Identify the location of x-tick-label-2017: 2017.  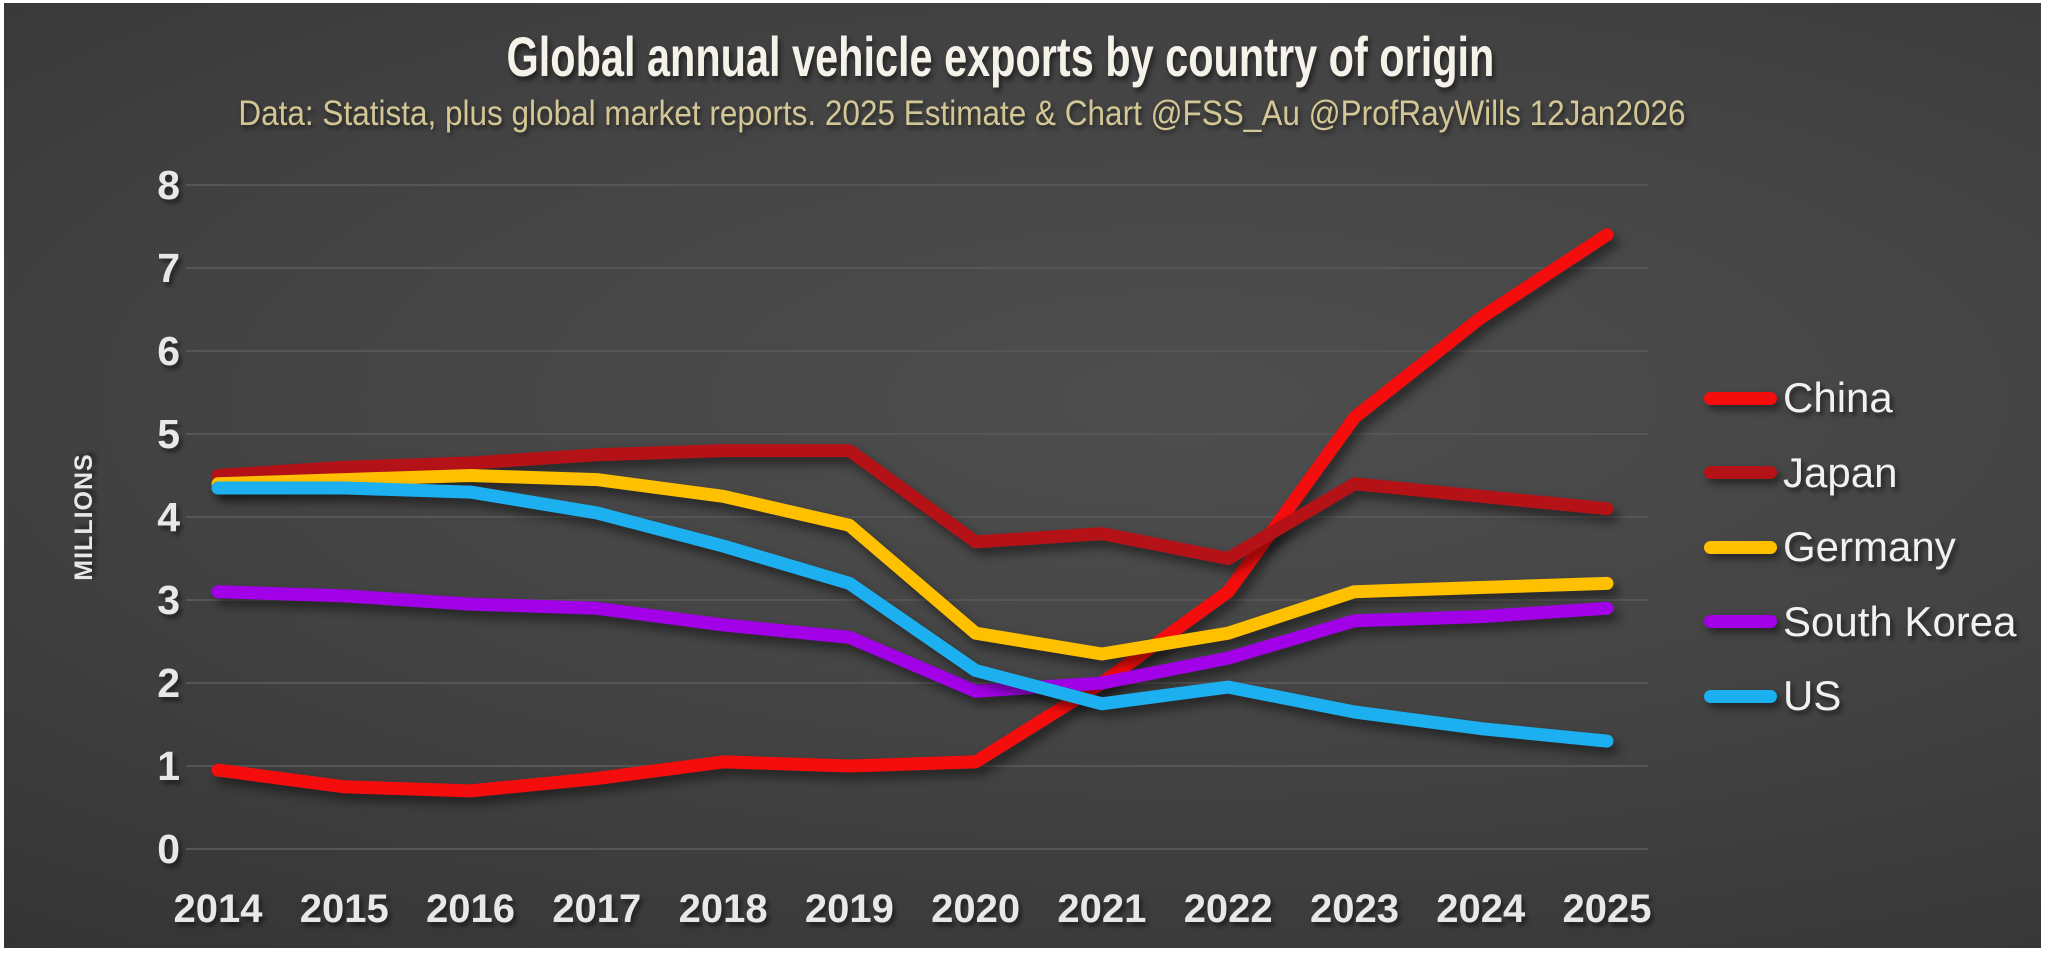
(596, 909).